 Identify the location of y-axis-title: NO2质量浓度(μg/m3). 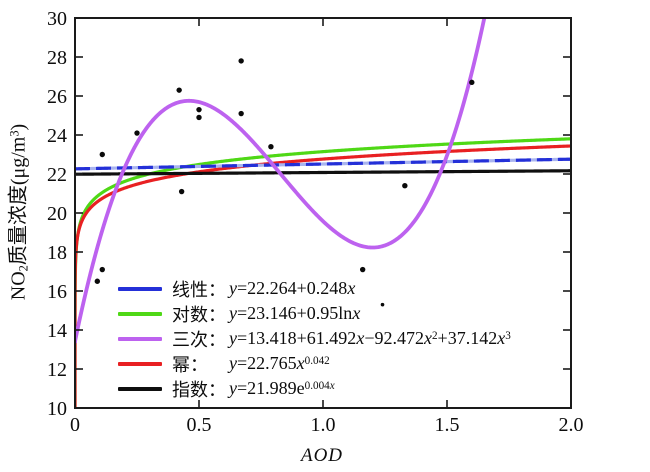
(16, 212).